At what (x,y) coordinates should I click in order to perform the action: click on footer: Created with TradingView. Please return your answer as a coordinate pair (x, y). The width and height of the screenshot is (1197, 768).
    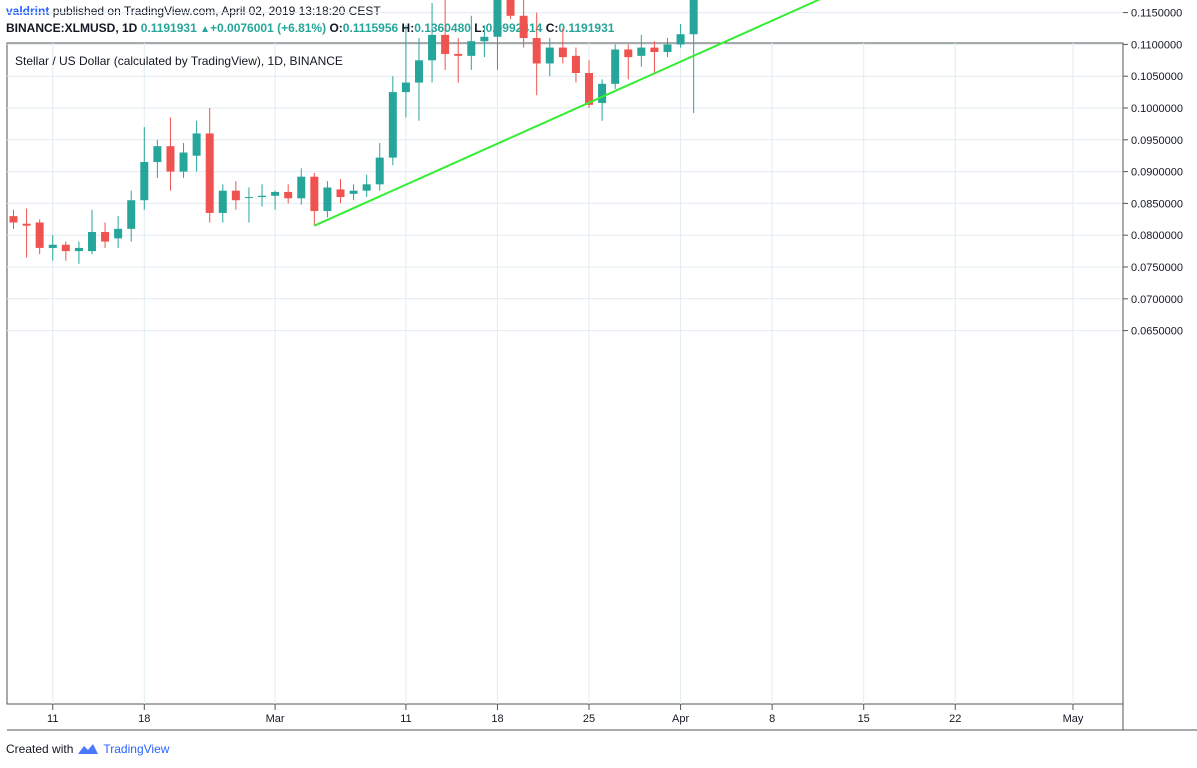
    Looking at the image, I should click on (87, 749).